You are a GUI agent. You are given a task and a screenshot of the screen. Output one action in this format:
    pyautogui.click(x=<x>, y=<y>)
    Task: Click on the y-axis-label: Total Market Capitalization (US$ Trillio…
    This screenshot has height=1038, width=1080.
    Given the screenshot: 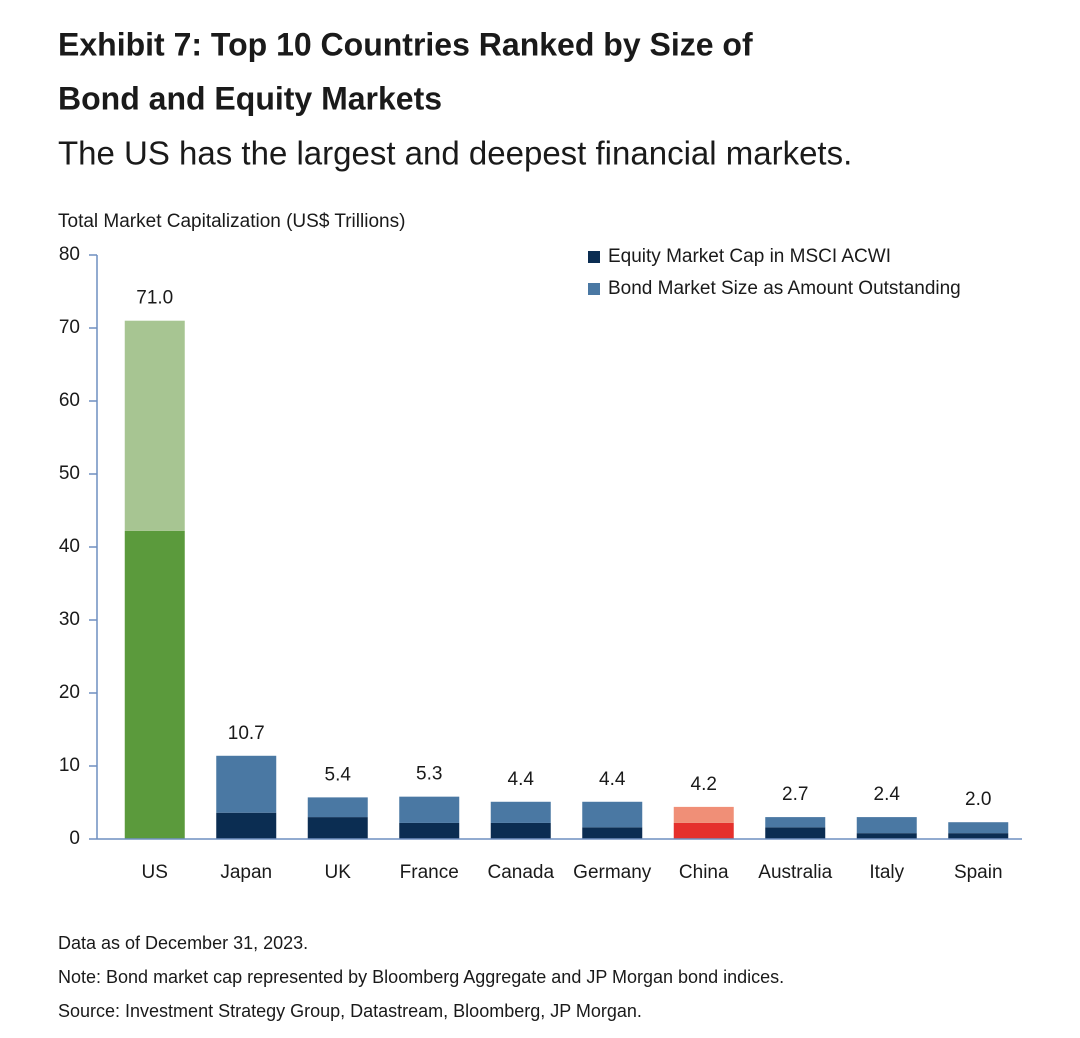 What is the action you would take?
    pyautogui.click(x=231, y=221)
    